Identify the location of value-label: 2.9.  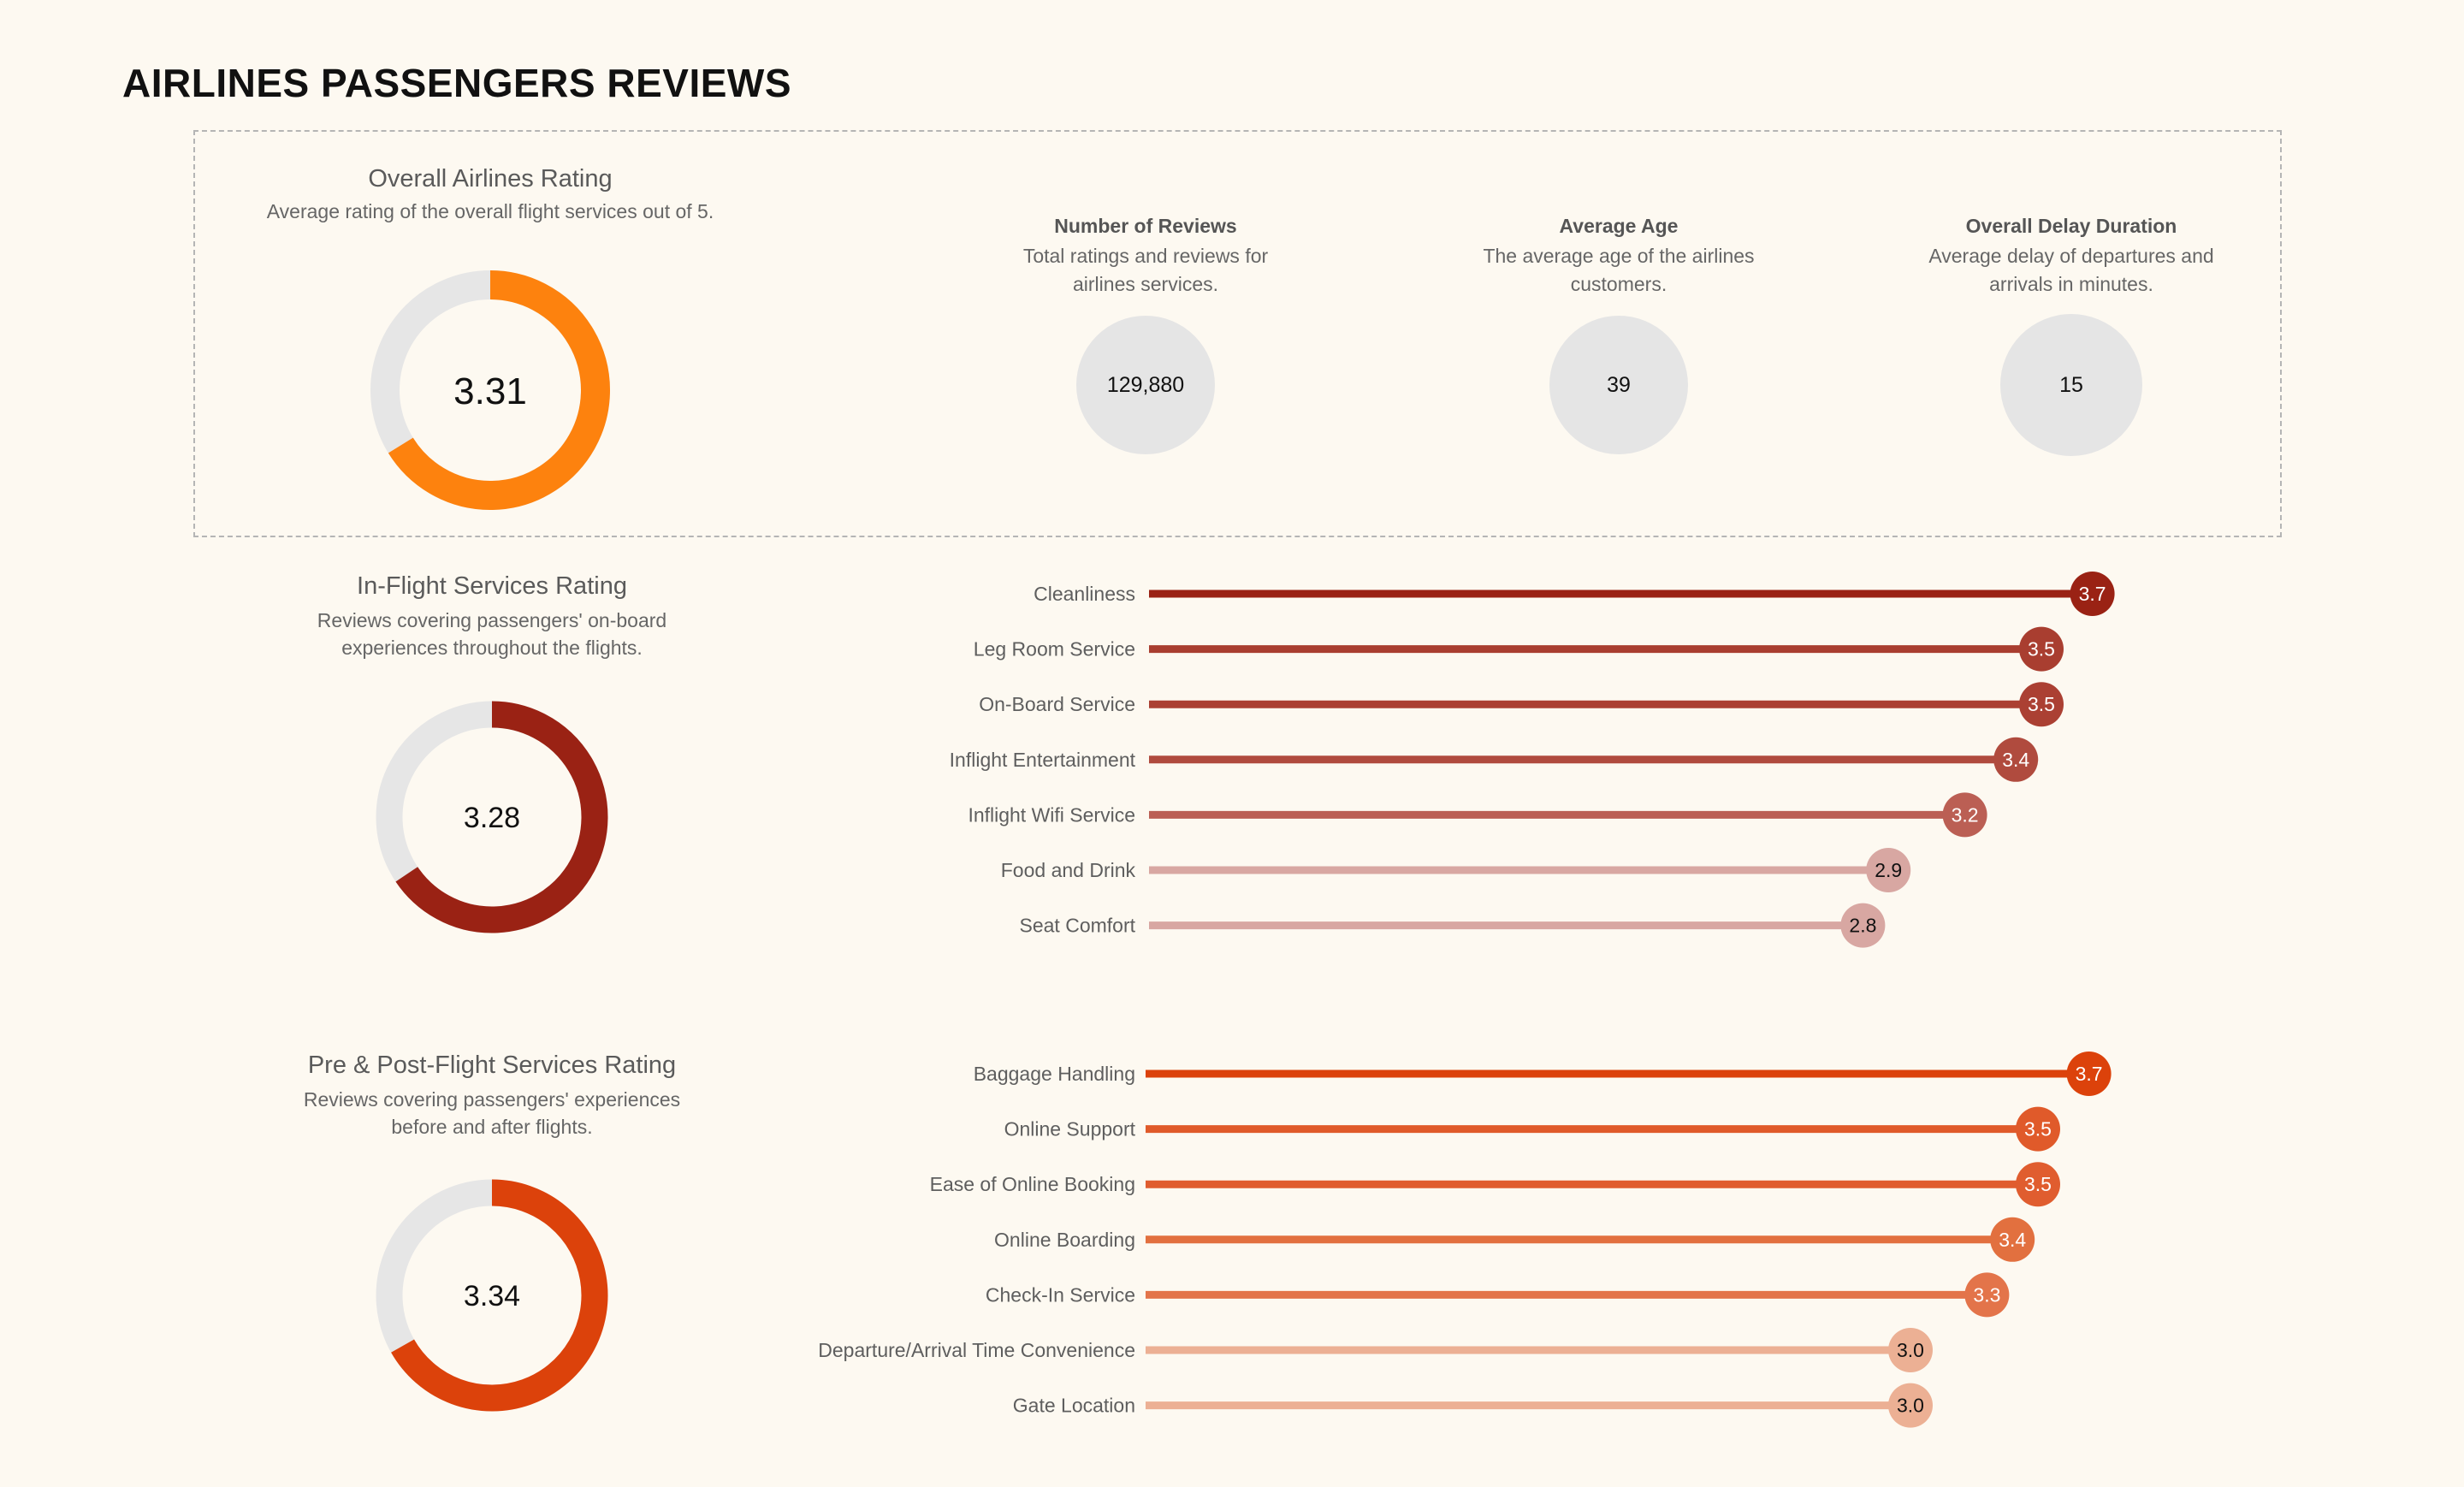
(1888, 870).